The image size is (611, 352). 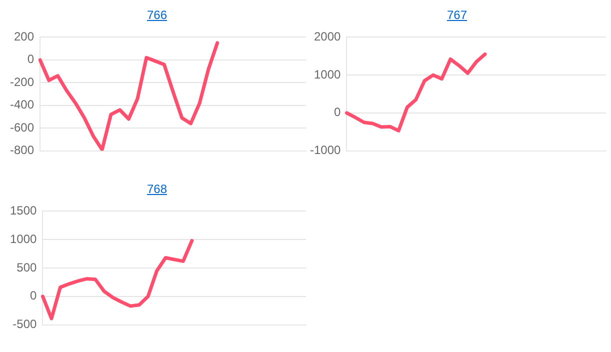 What do you see at coordinates (27, 267) in the screenshot?
I see `y-tick-label: 500` at bounding box center [27, 267].